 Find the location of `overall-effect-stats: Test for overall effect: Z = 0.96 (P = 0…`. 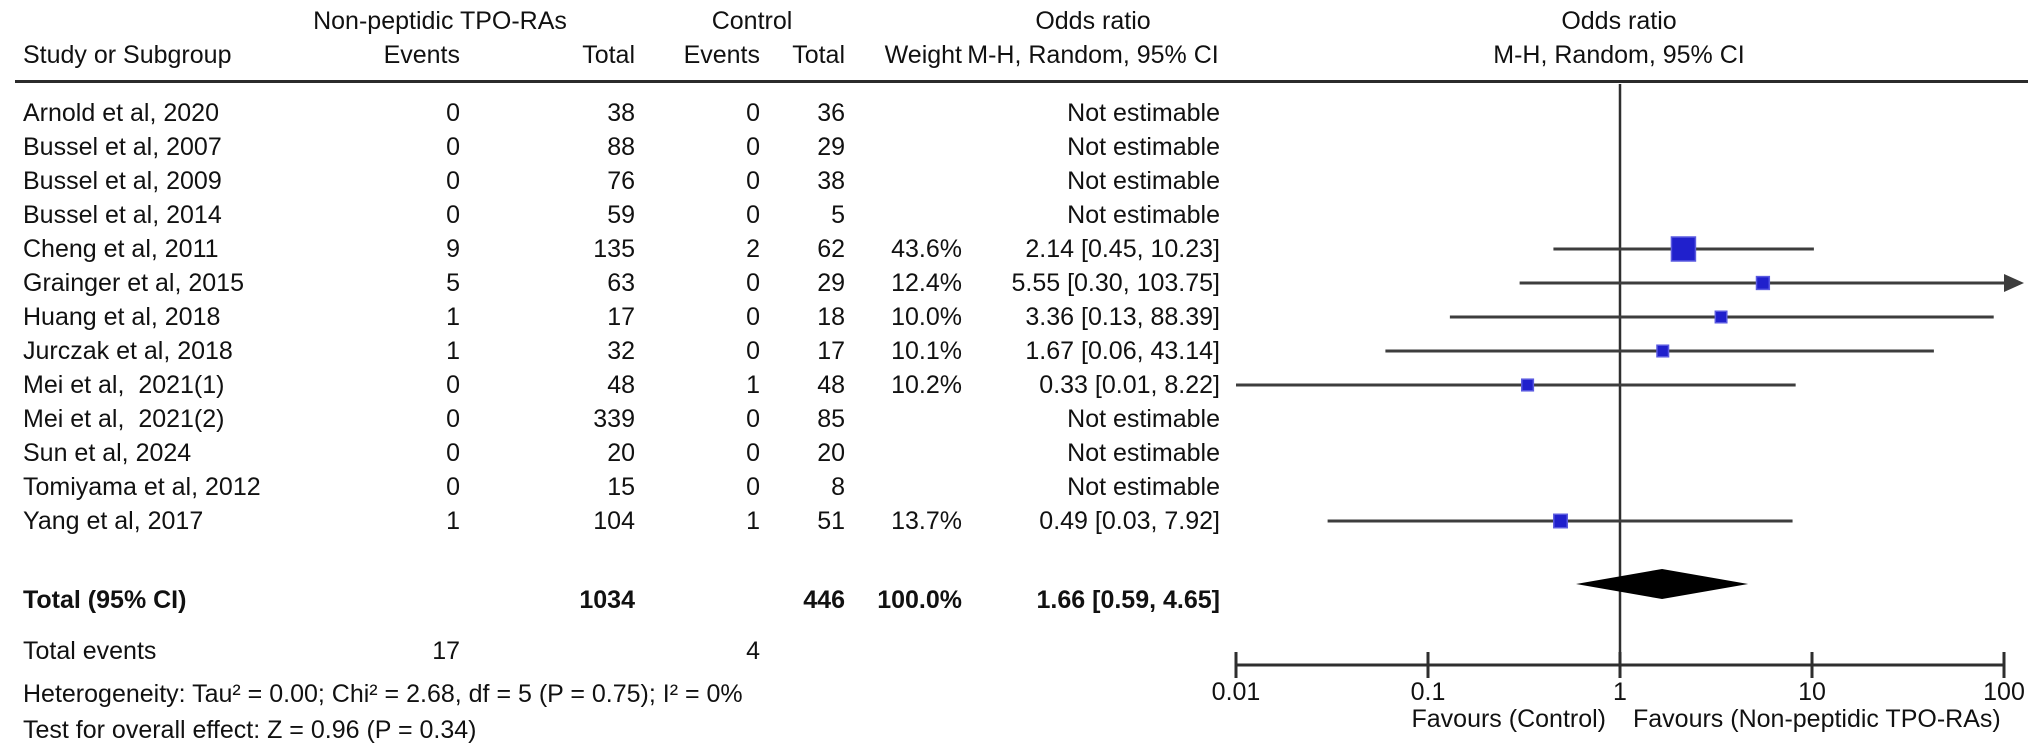

overall-effect-stats: Test for overall effect: Z = 0.96 (P = 0… is located at coordinates (250, 730).